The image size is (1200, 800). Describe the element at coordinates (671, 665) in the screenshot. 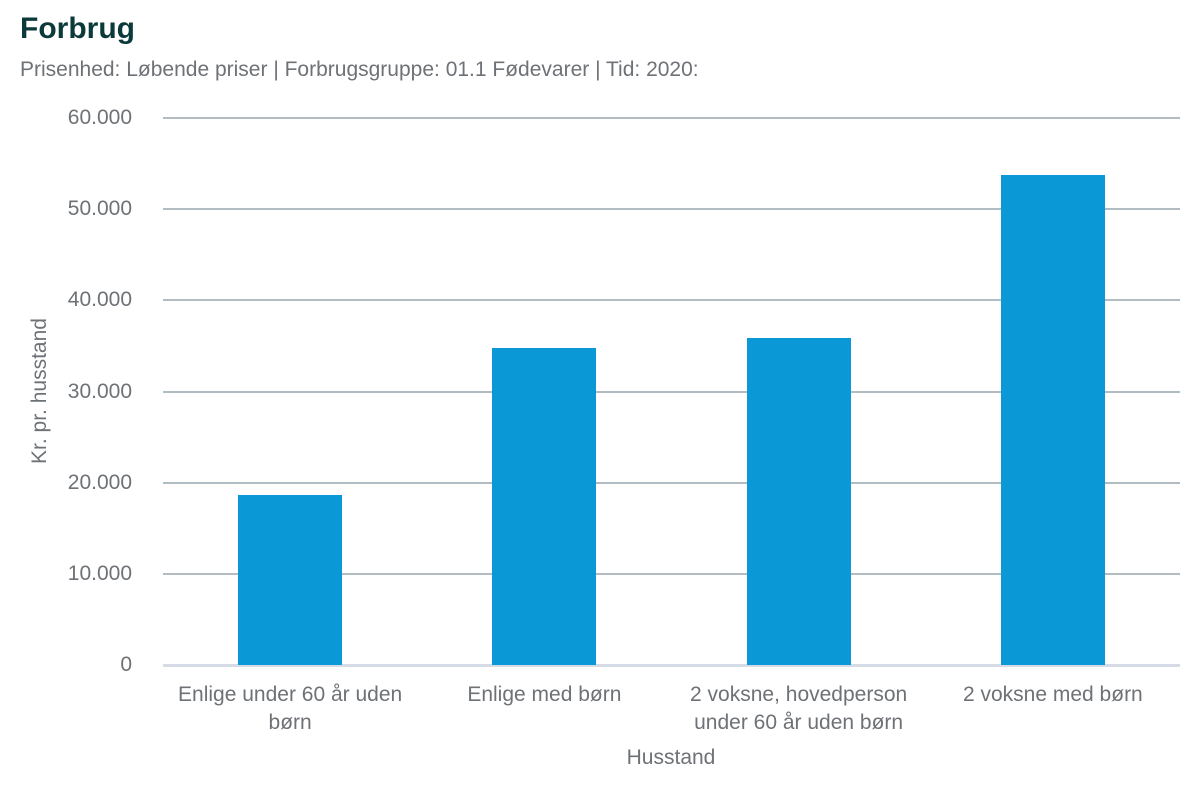

I see `x-axis-line` at that location.